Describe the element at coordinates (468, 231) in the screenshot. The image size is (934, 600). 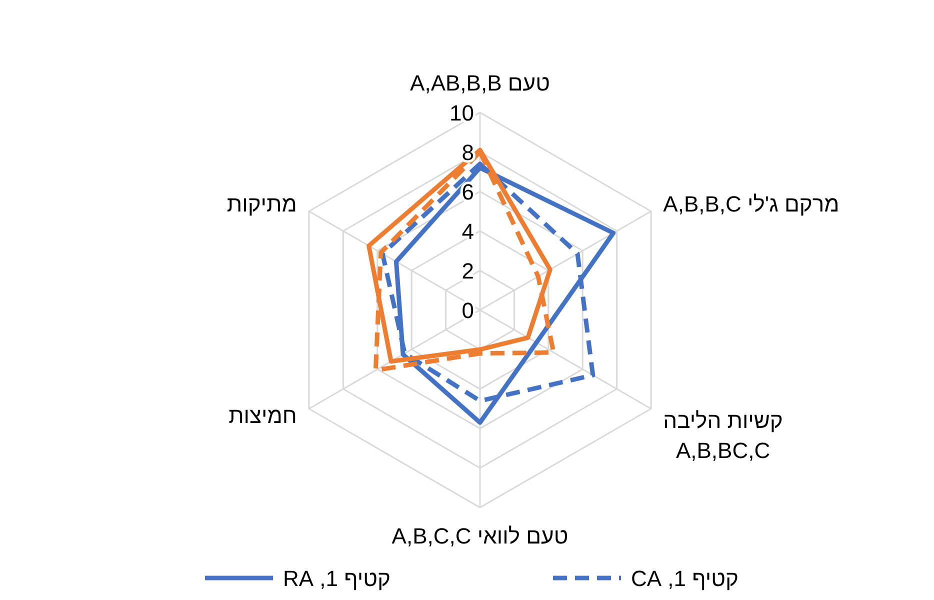
I see `y-tick-label: 4` at that location.